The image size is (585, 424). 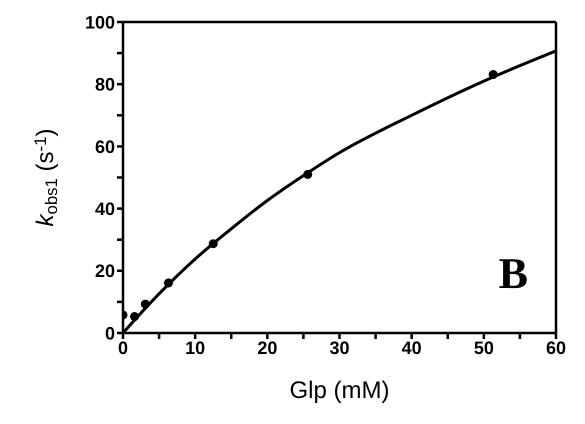 What do you see at coordinates (195, 348) in the screenshot?
I see `x-tick-label: 10` at bounding box center [195, 348].